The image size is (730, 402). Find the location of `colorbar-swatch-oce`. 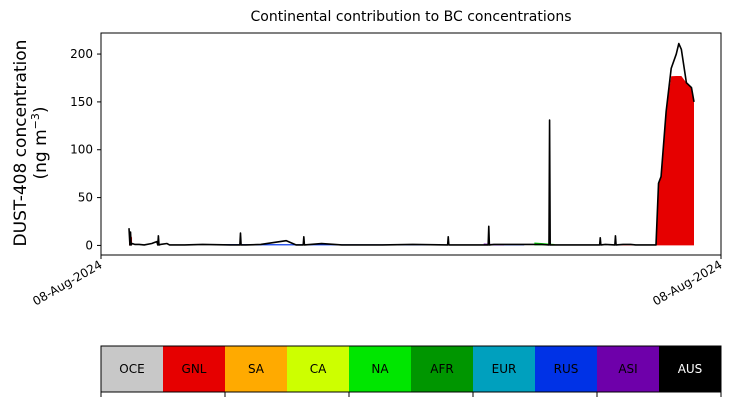

colorbar-swatch-oce is located at coordinates (132, 369).